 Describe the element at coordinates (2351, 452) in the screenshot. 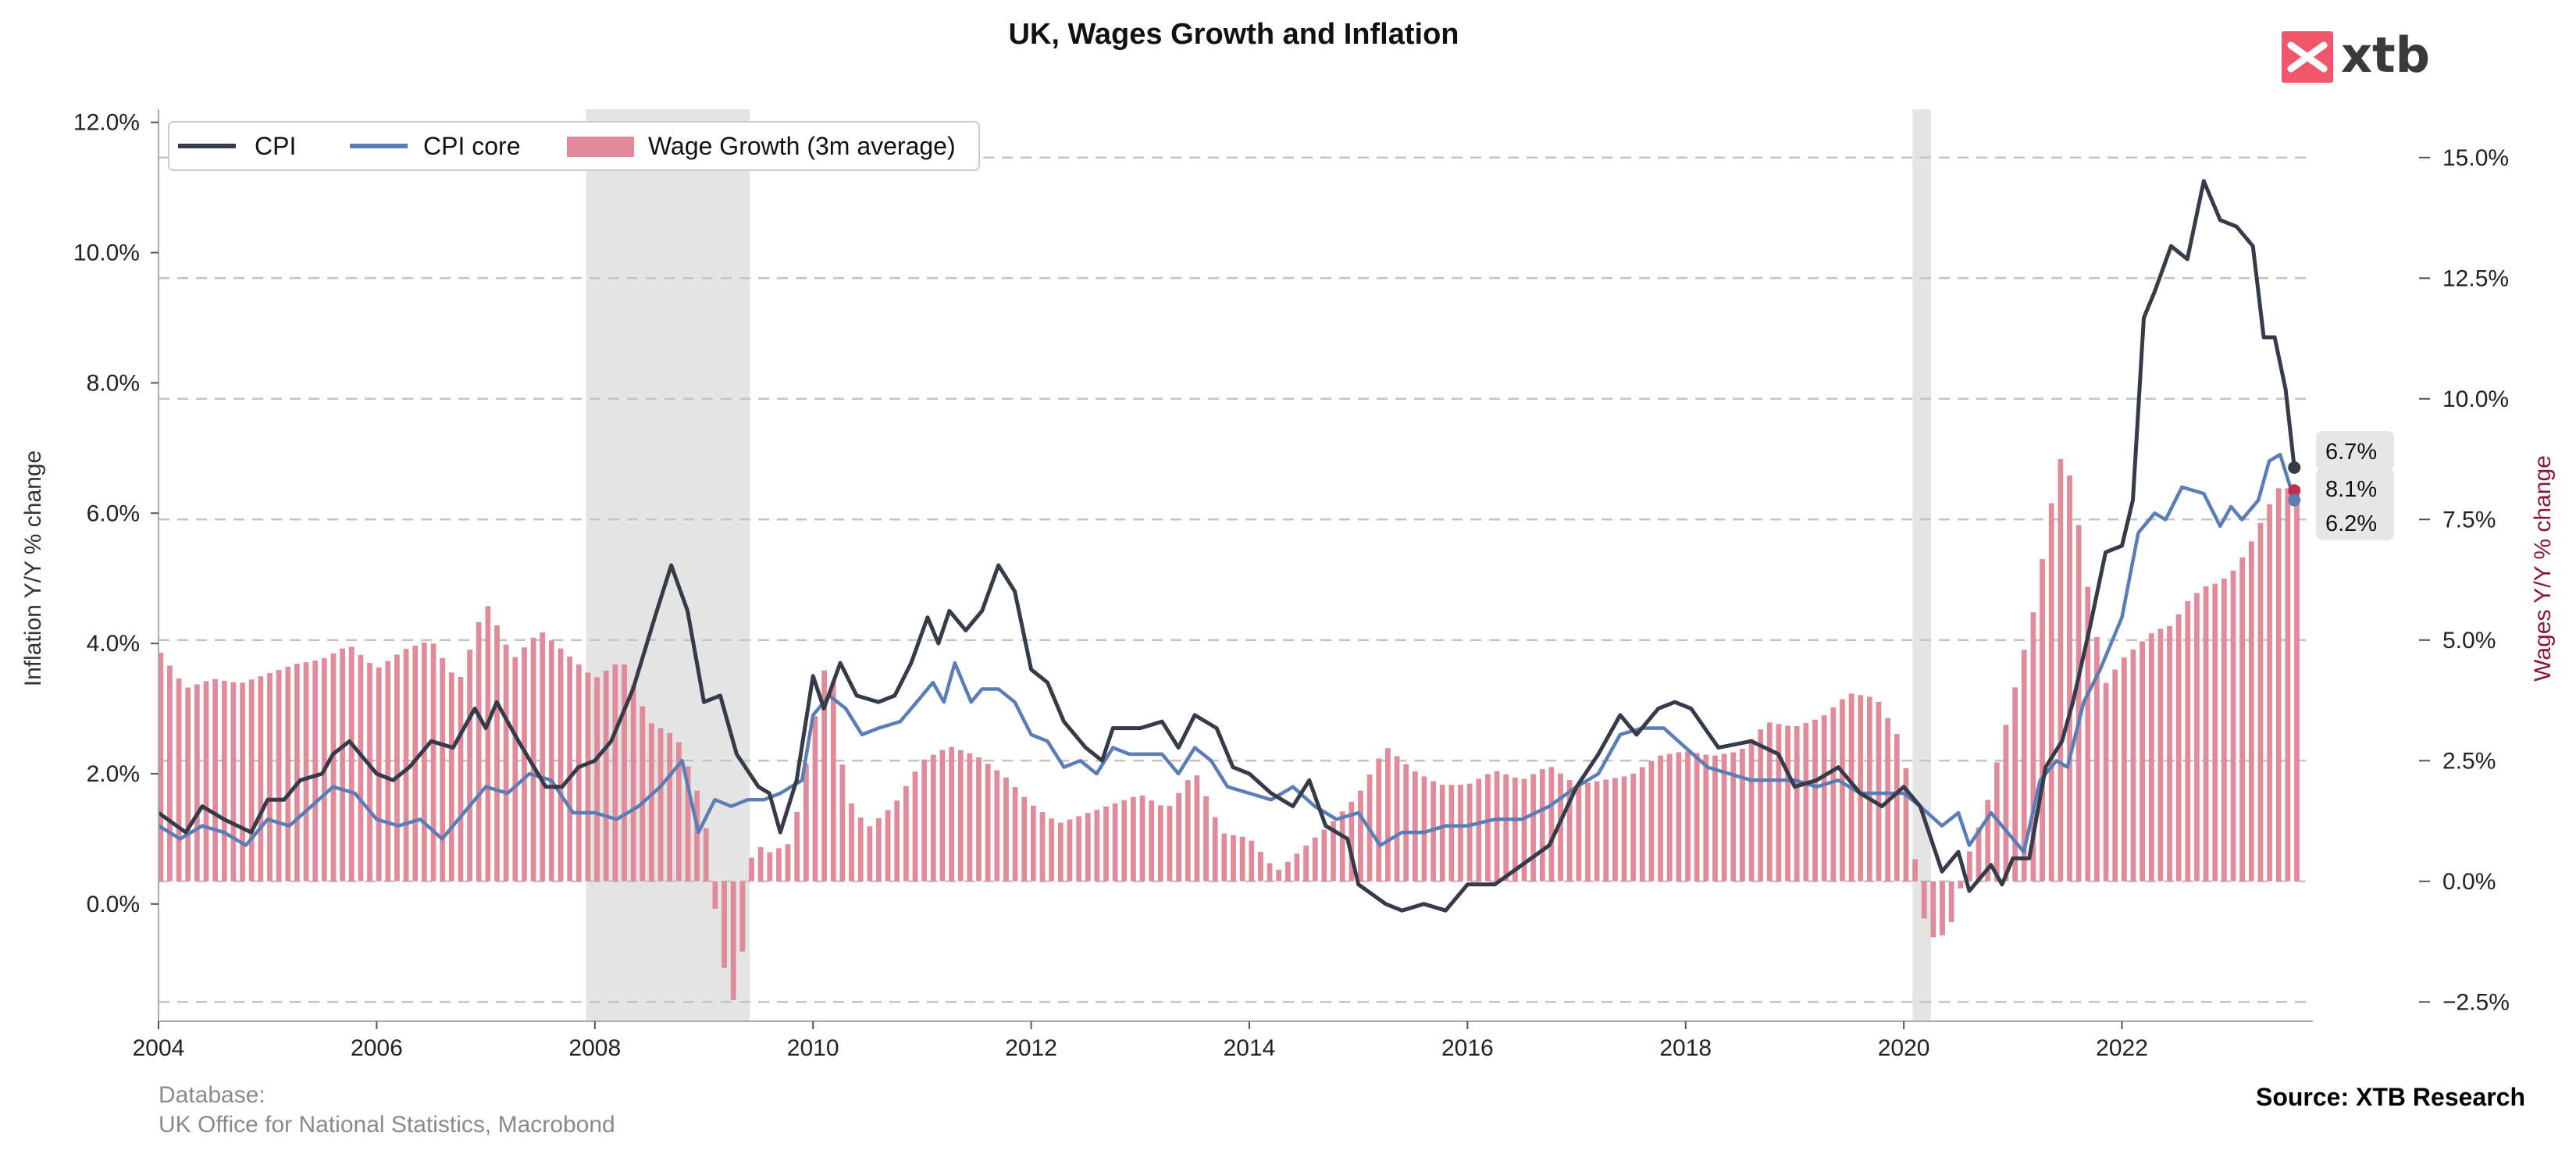

I see `end-label-text: 6.7%` at that location.